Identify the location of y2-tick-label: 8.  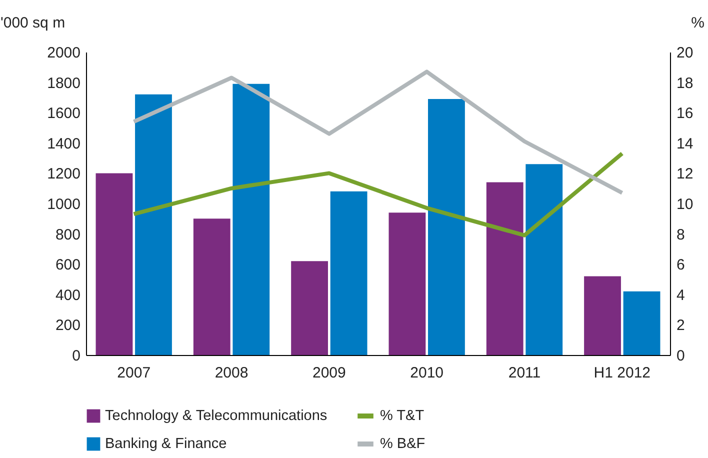
(680, 235).